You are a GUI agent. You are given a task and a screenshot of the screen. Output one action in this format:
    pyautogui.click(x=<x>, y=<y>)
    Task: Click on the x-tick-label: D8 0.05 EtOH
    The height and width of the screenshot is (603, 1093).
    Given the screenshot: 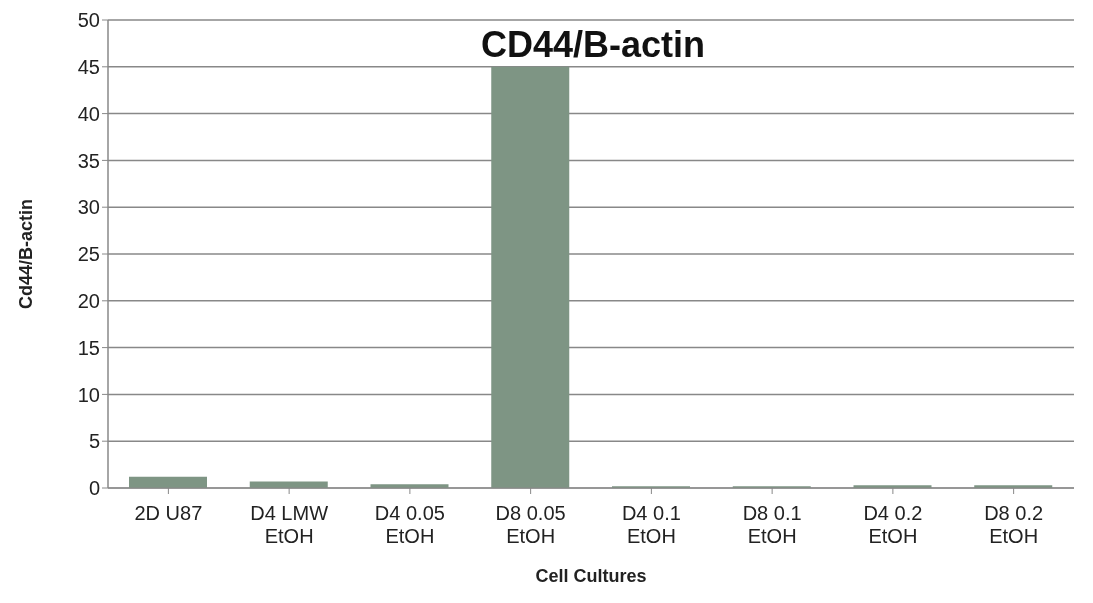 What is the action you would take?
    pyautogui.click(x=530, y=524)
    